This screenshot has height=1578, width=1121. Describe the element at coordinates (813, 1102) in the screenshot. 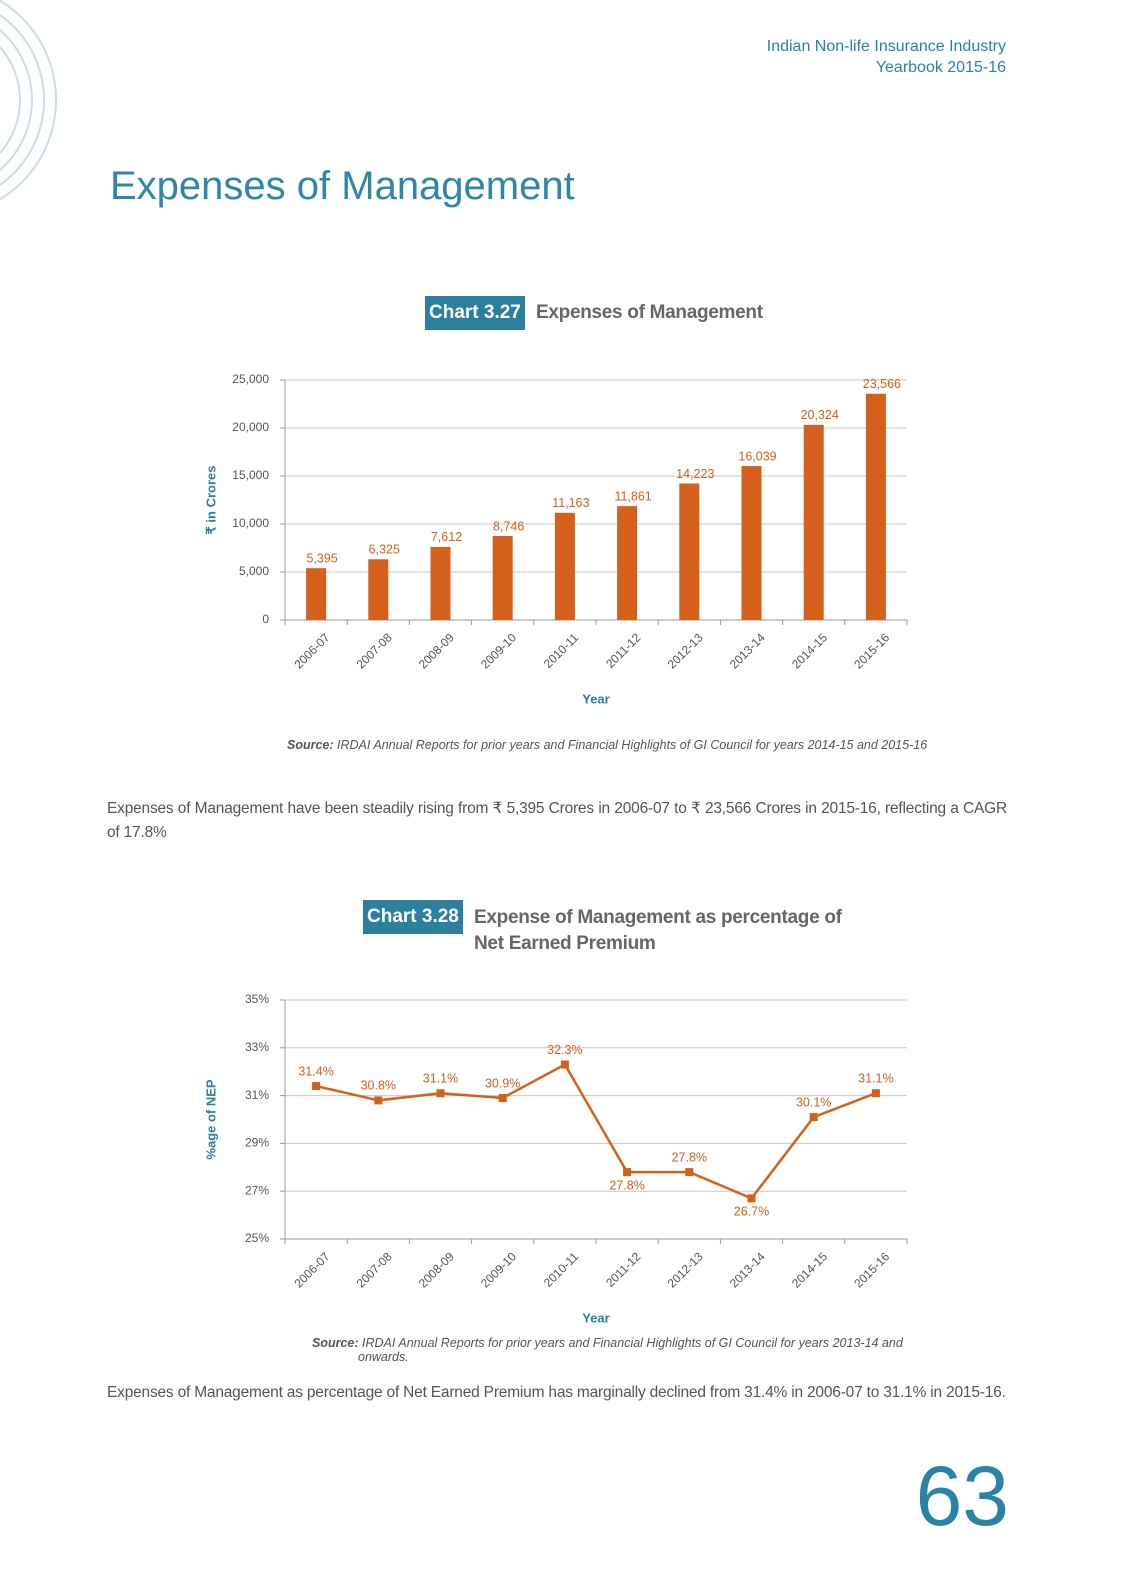

I see `data-label: 30.1%` at that location.